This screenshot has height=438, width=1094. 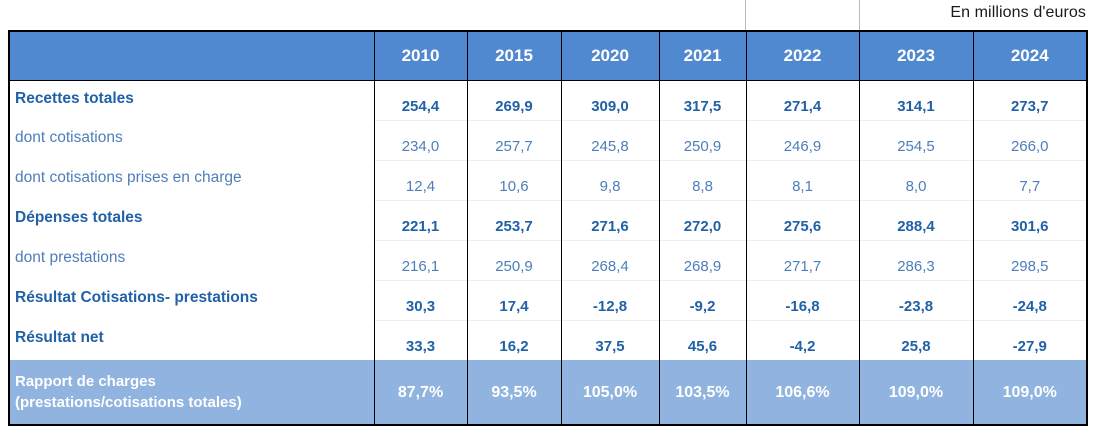 What do you see at coordinates (609, 99) in the screenshot?
I see `value-cell: 309,0` at bounding box center [609, 99].